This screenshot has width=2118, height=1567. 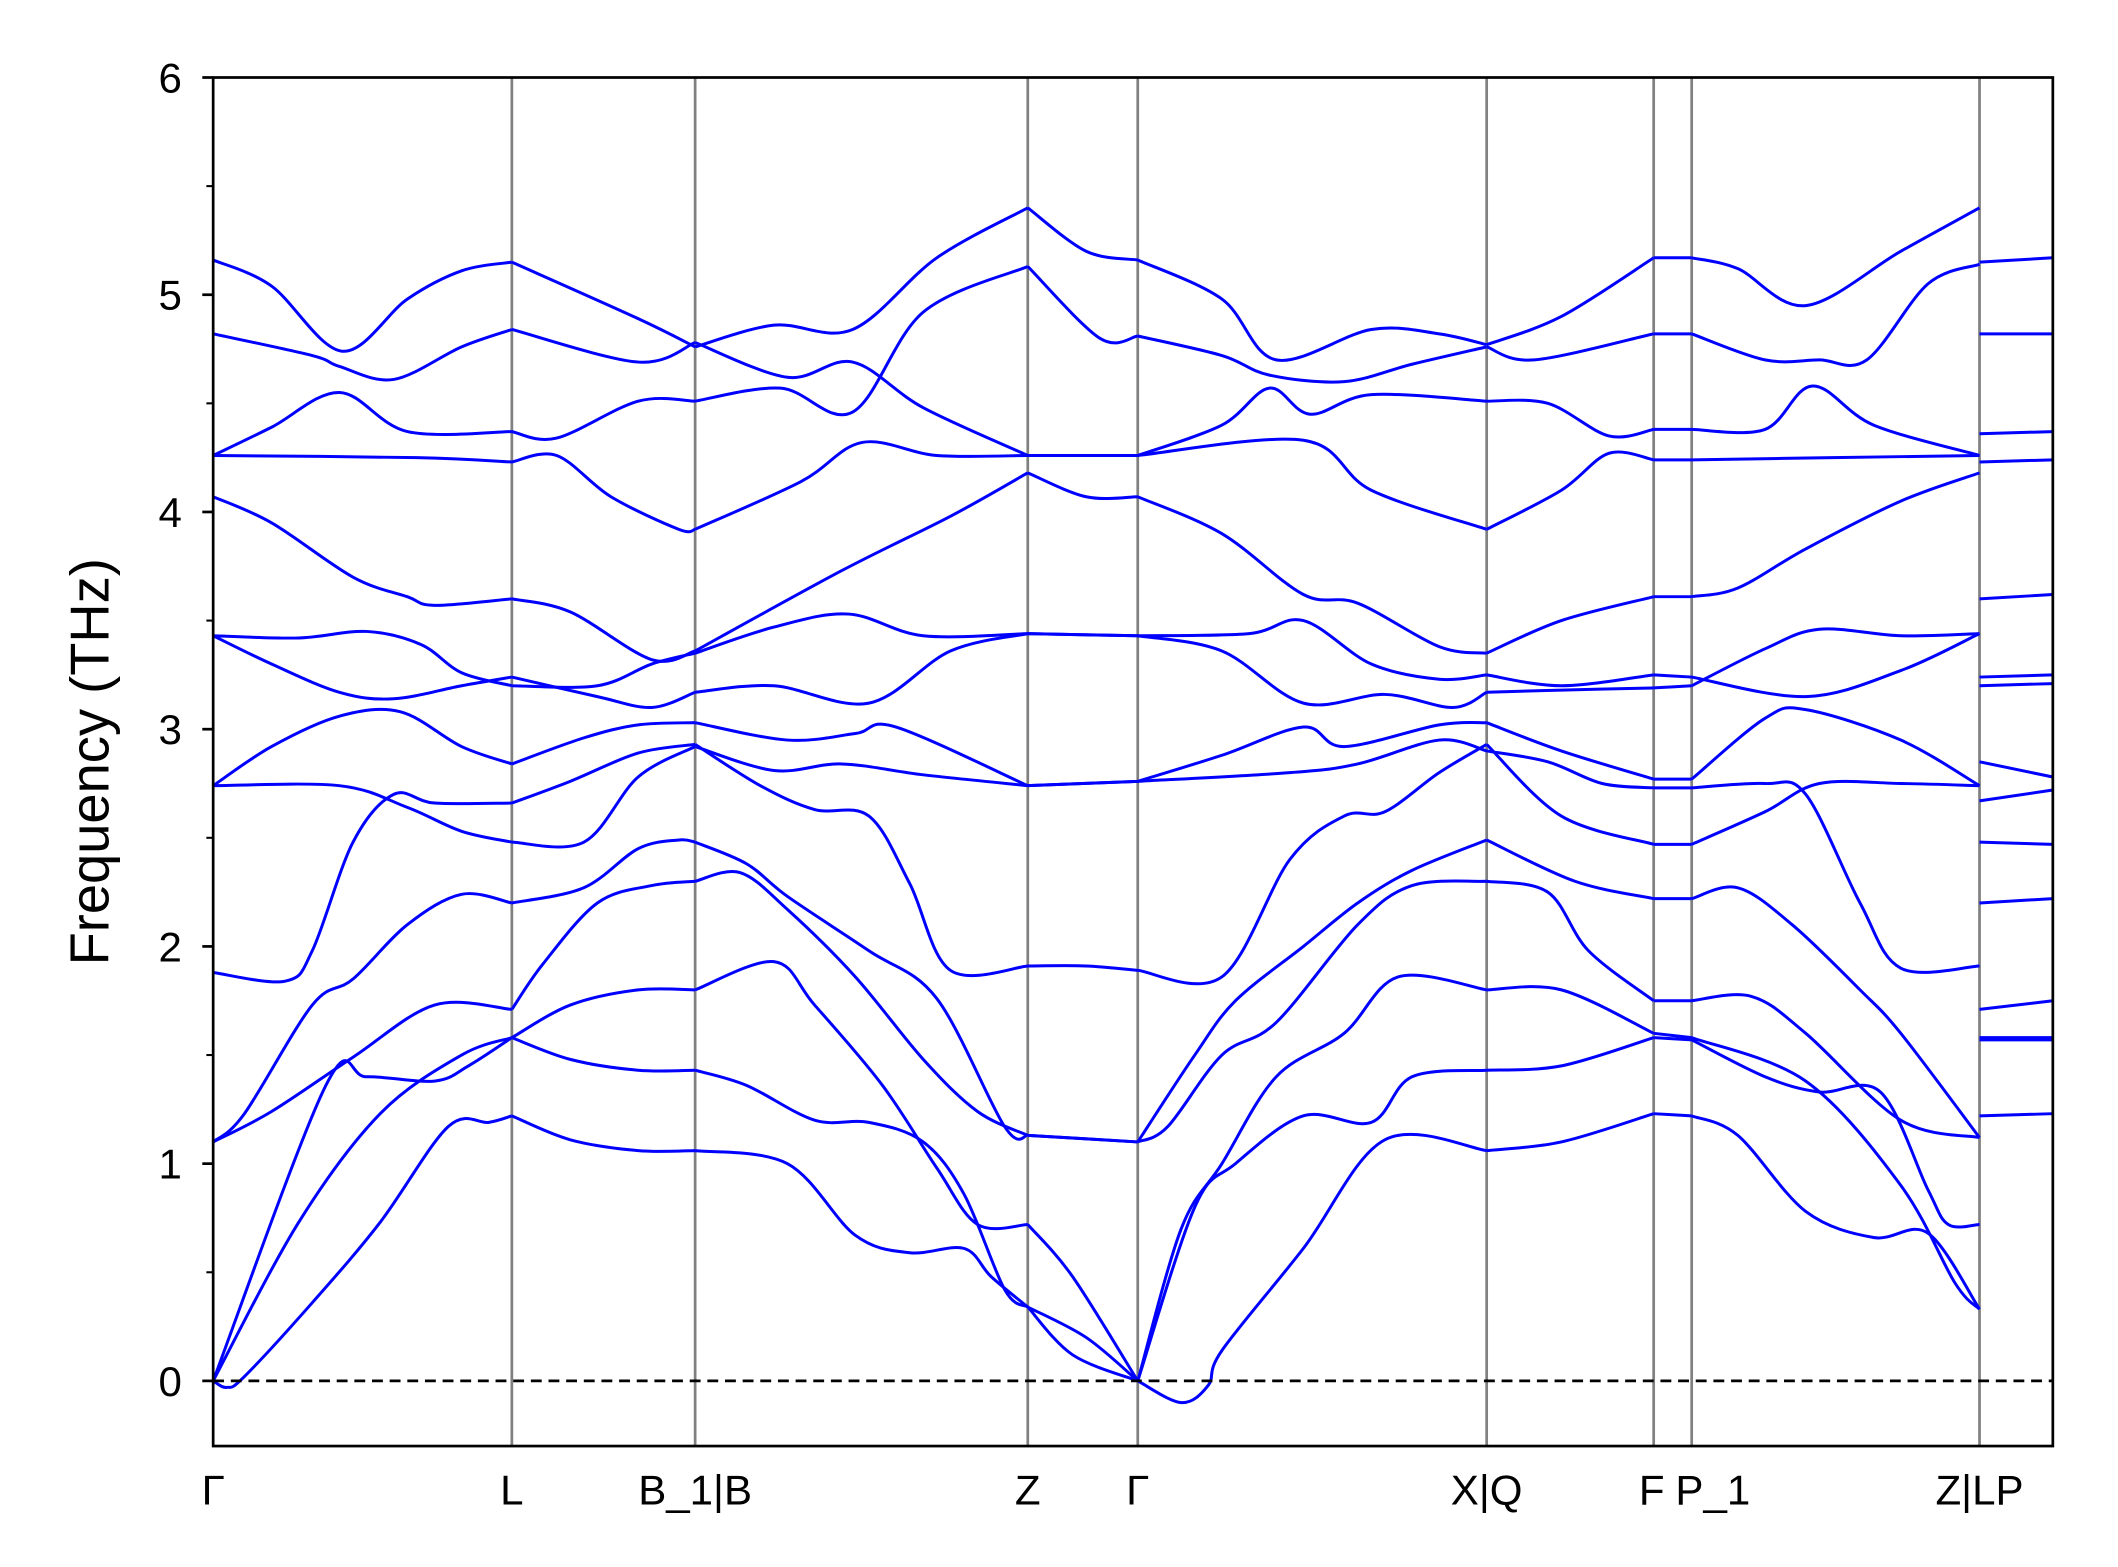 What do you see at coordinates (170, 729) in the screenshot?
I see `y-tick-label: 3` at bounding box center [170, 729].